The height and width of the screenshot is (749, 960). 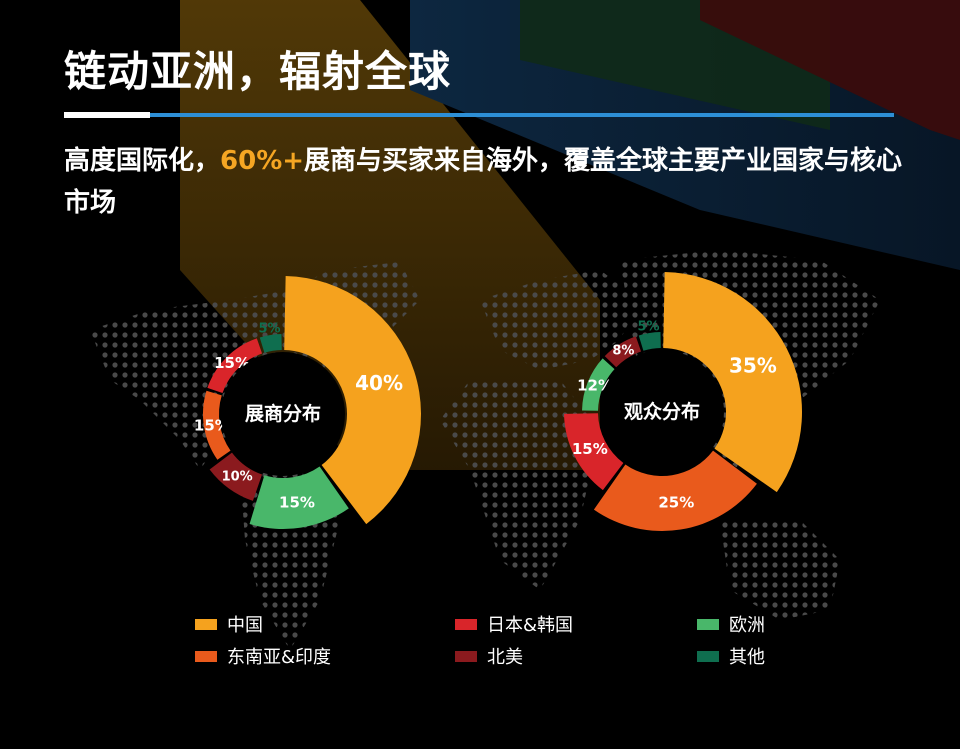 I want to click on red-band, so click(x=830, y=70).